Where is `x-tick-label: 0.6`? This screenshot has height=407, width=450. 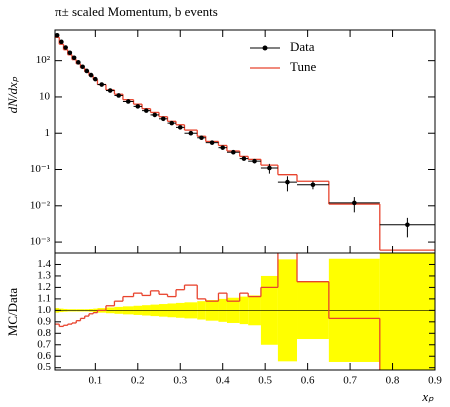 x-tick-label: 0.6 is located at coordinates (308, 381).